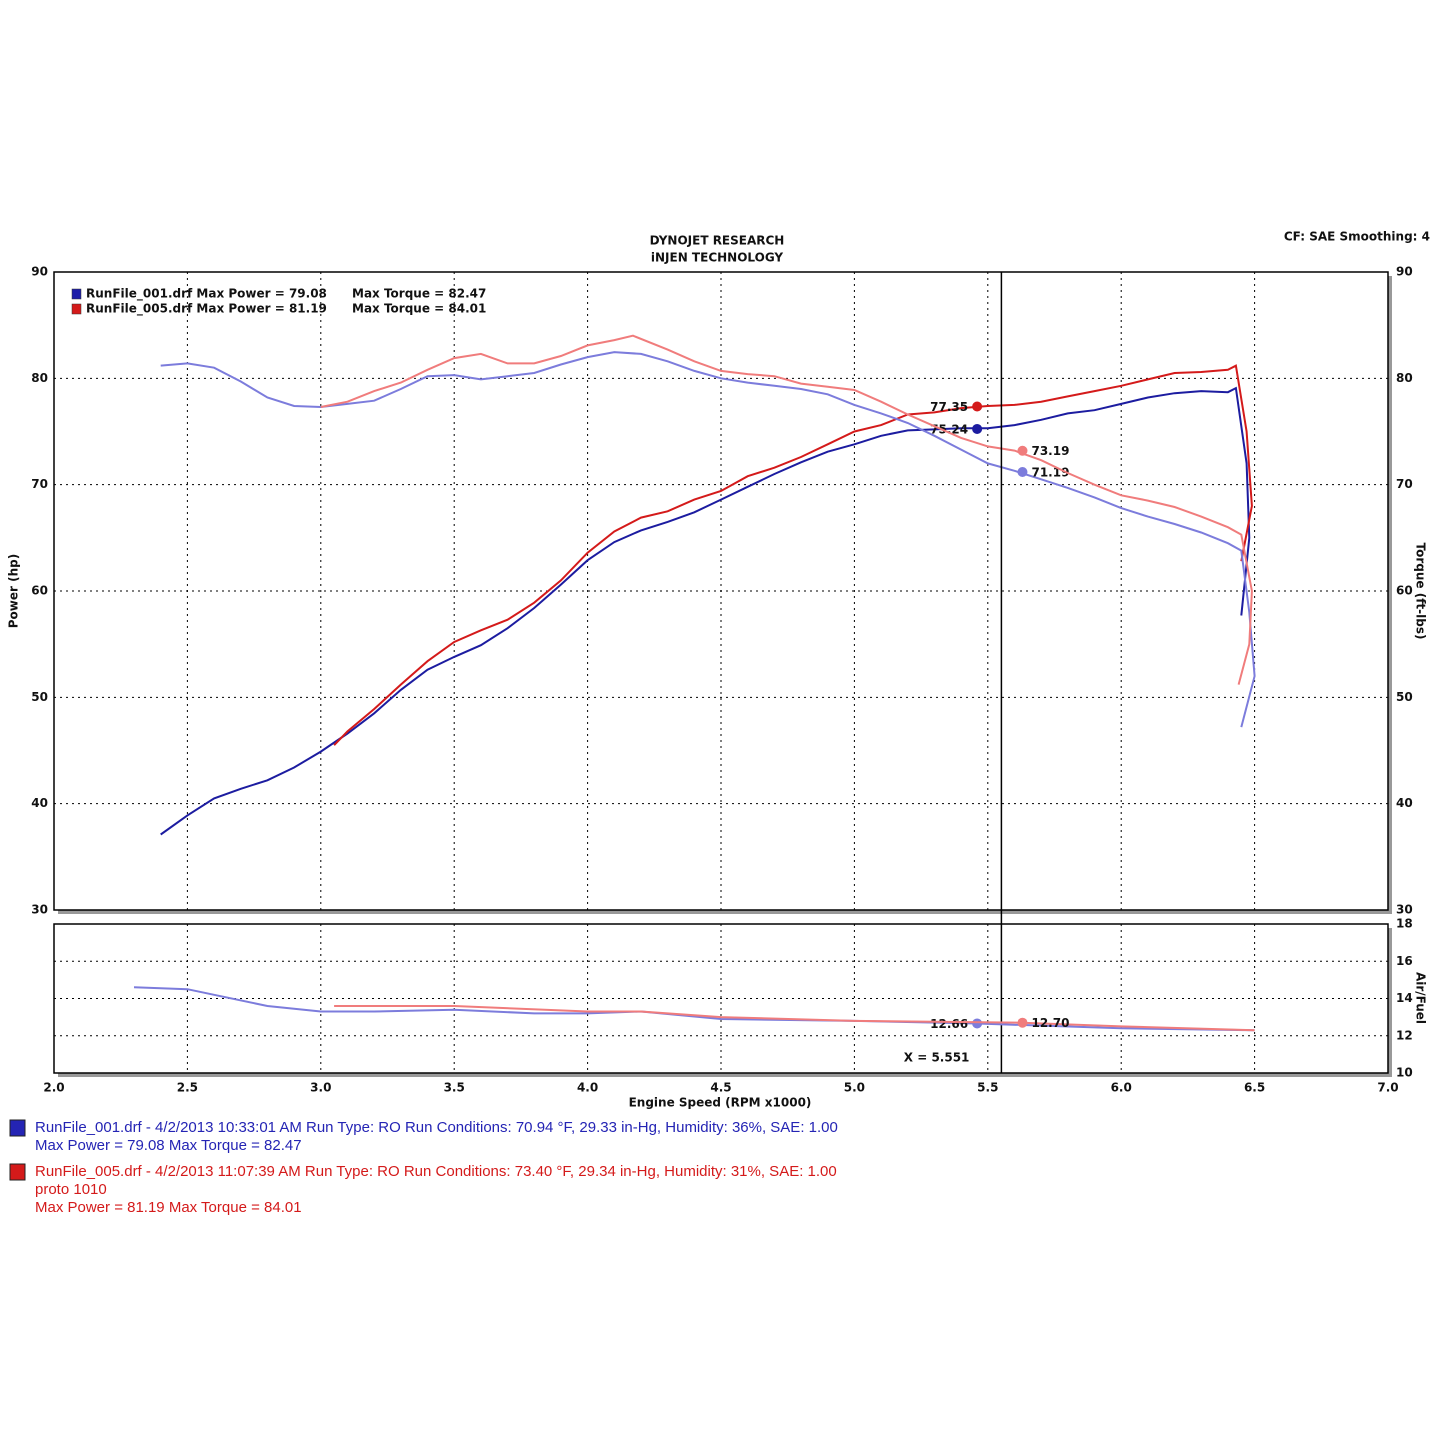  What do you see at coordinates (949, 1024) in the screenshot?
I see `marker-label: 12.66` at bounding box center [949, 1024].